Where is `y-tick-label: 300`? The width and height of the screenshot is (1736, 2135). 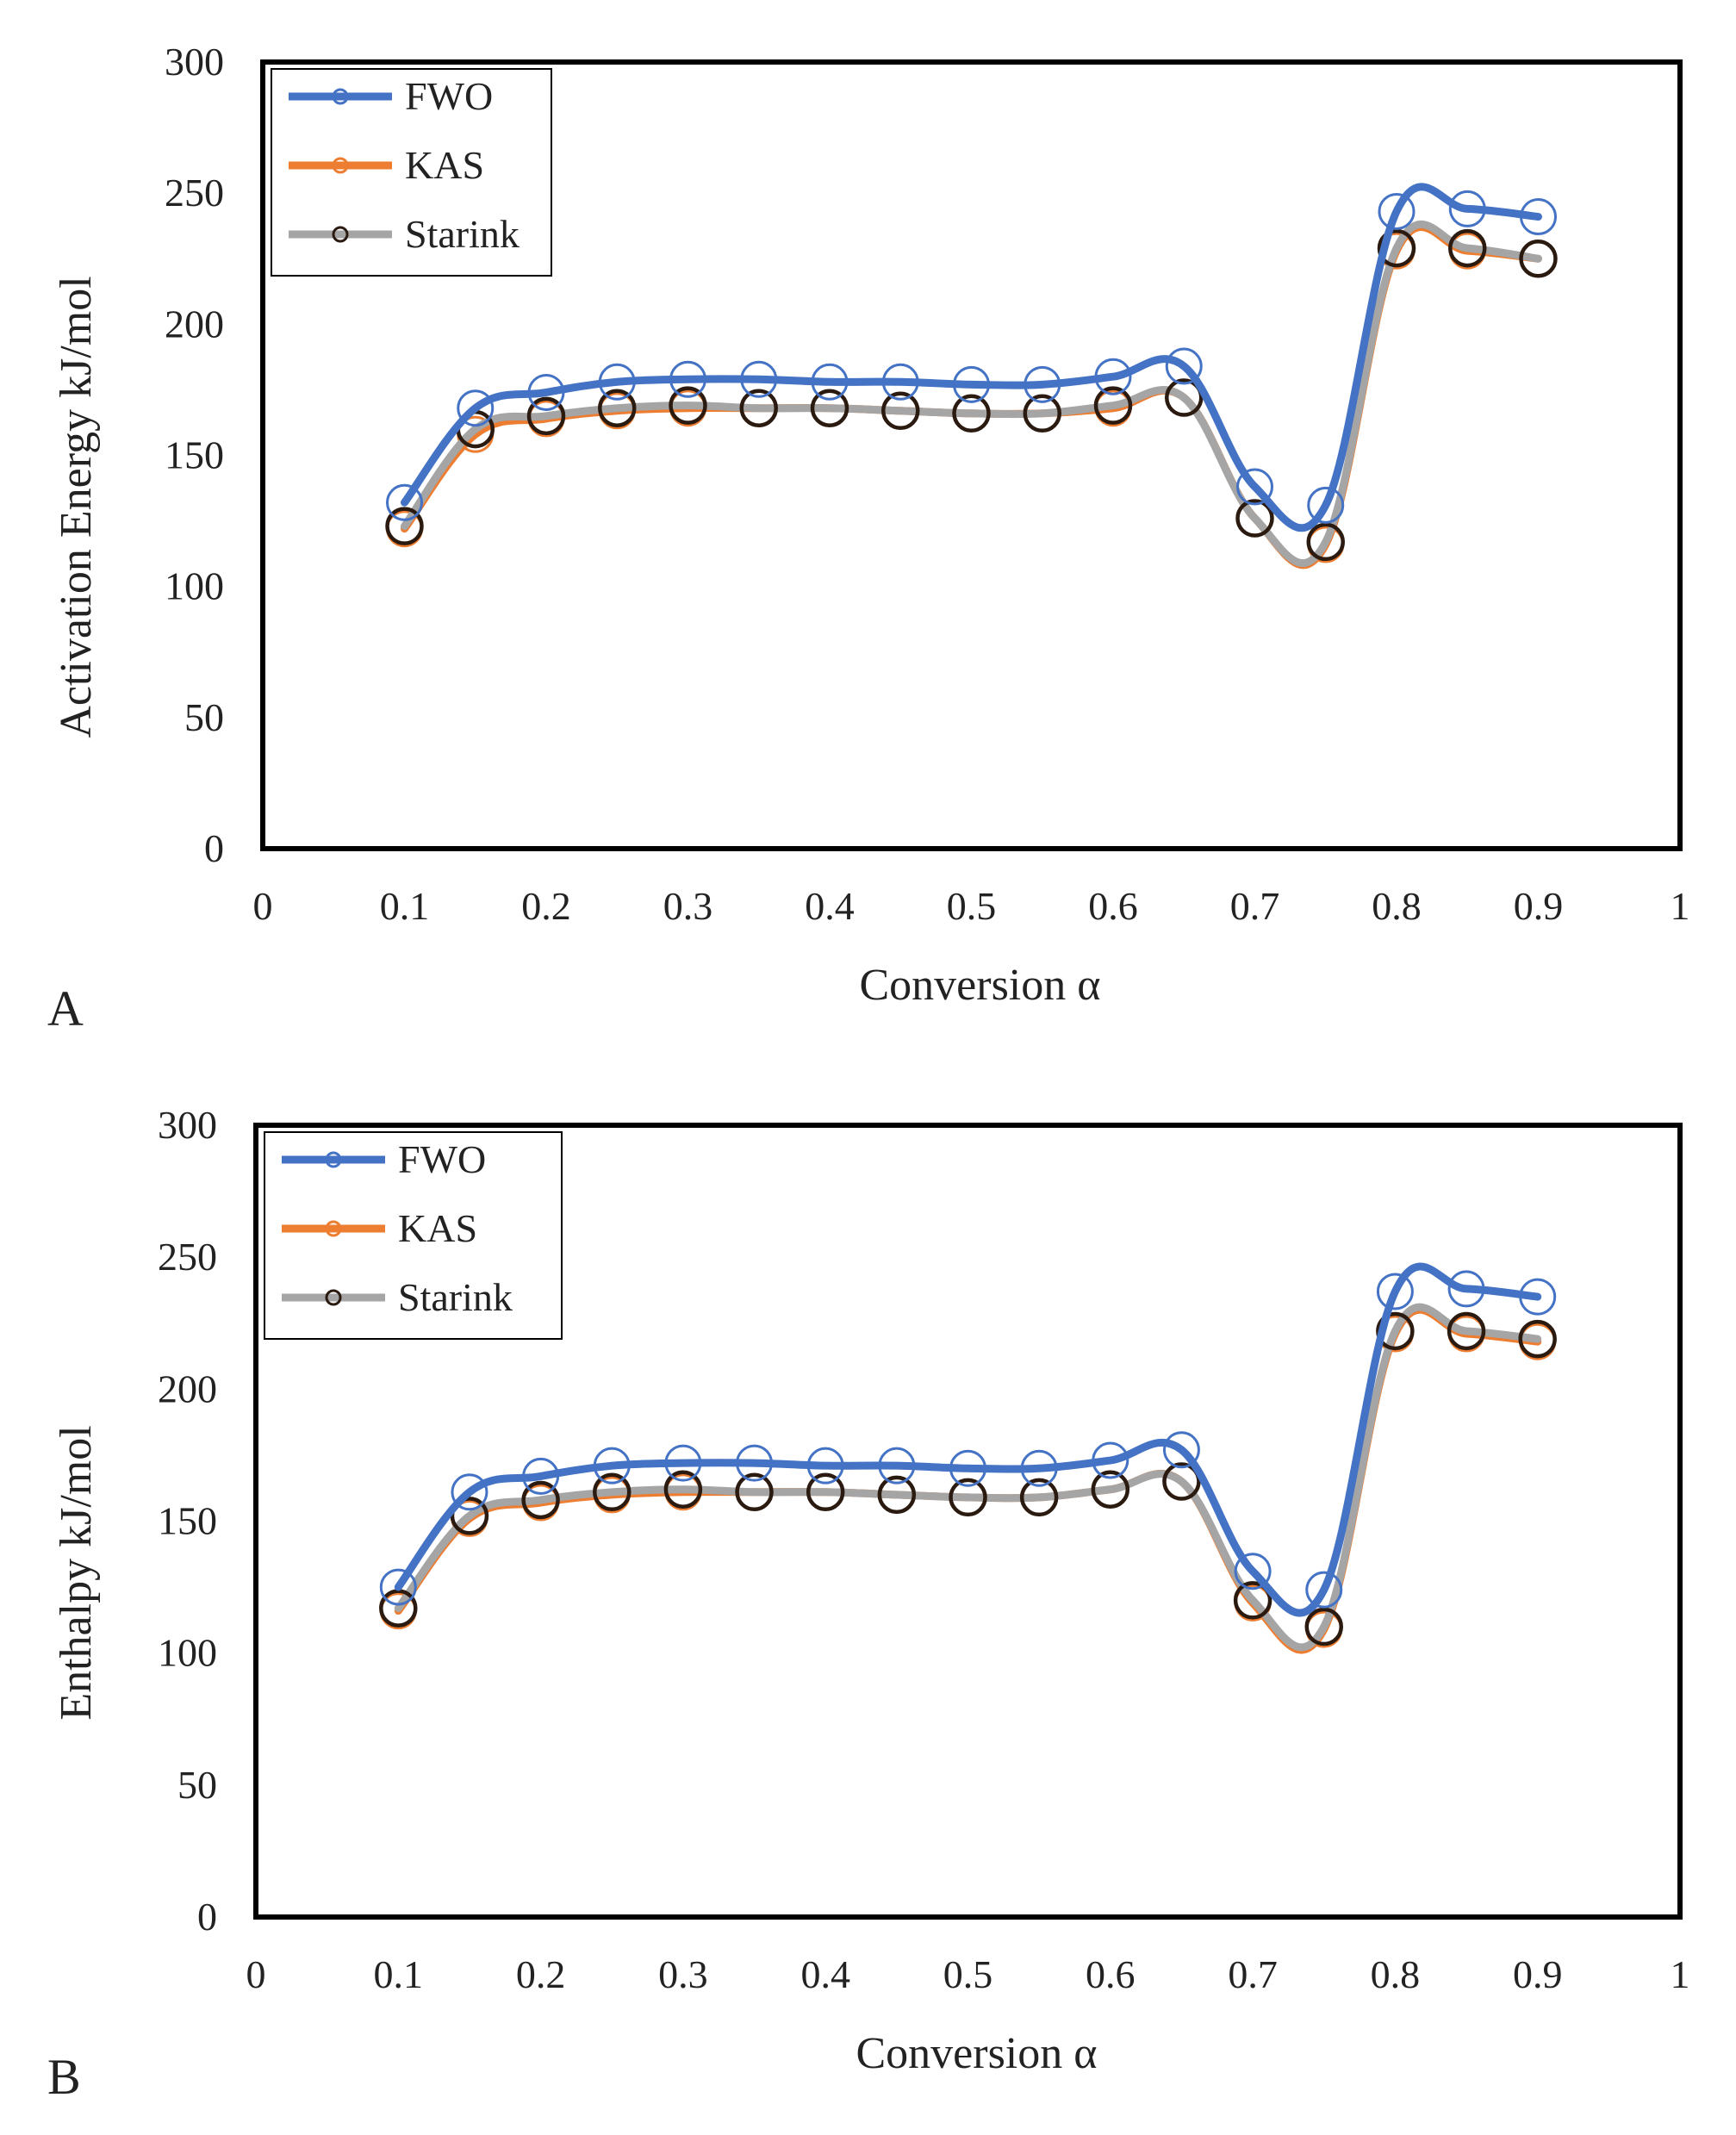 y-tick-label: 300 is located at coordinates (195, 62).